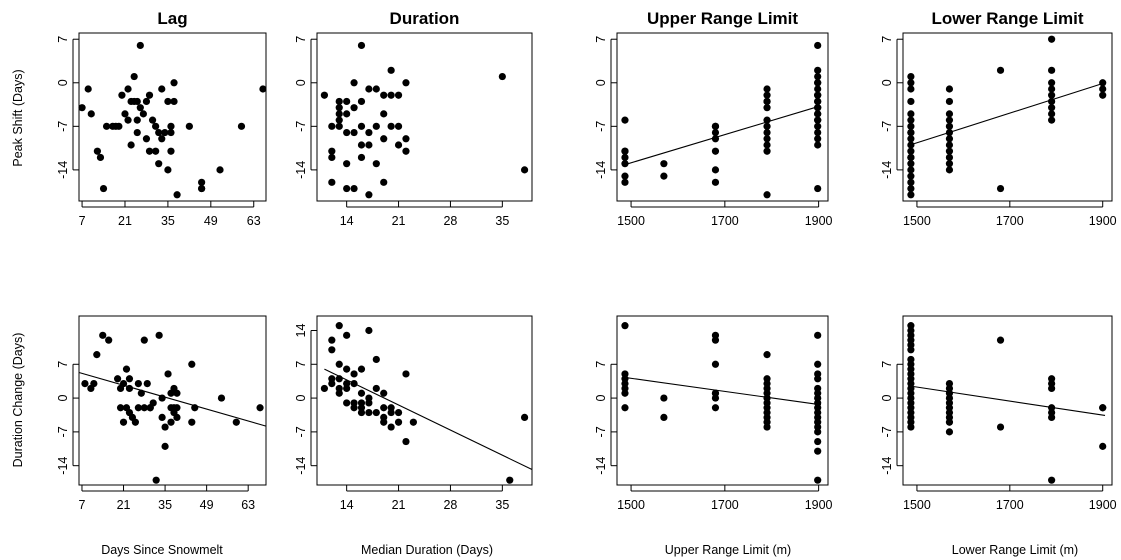 The height and width of the screenshot is (560, 1121). I want to click on x-tick-label: 35, so click(165, 505).